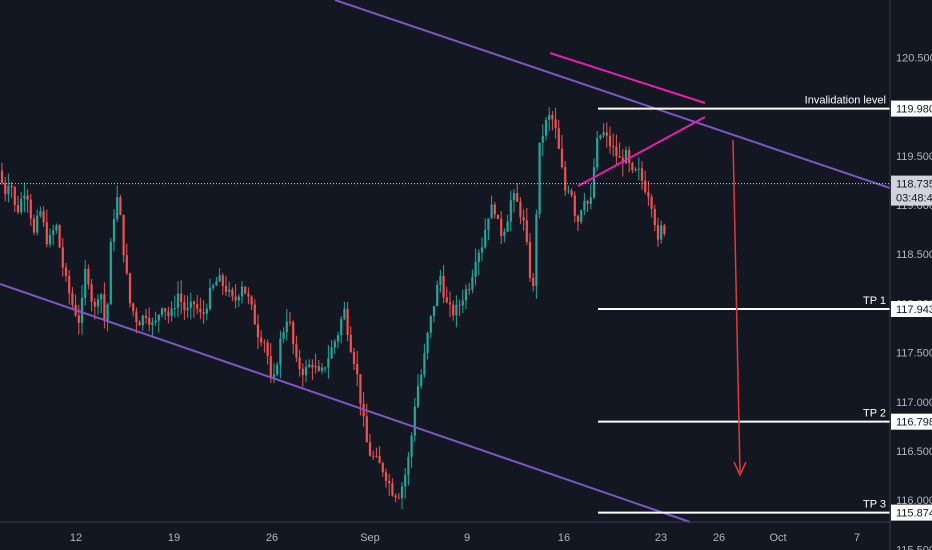  I want to click on level-label-0: Invalidation level, so click(845, 101).